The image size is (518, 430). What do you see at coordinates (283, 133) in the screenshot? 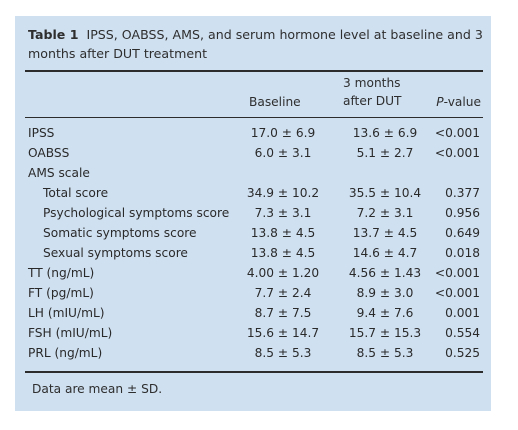
I see `baseline-cell: 17.0 ± 6.9` at bounding box center [283, 133].